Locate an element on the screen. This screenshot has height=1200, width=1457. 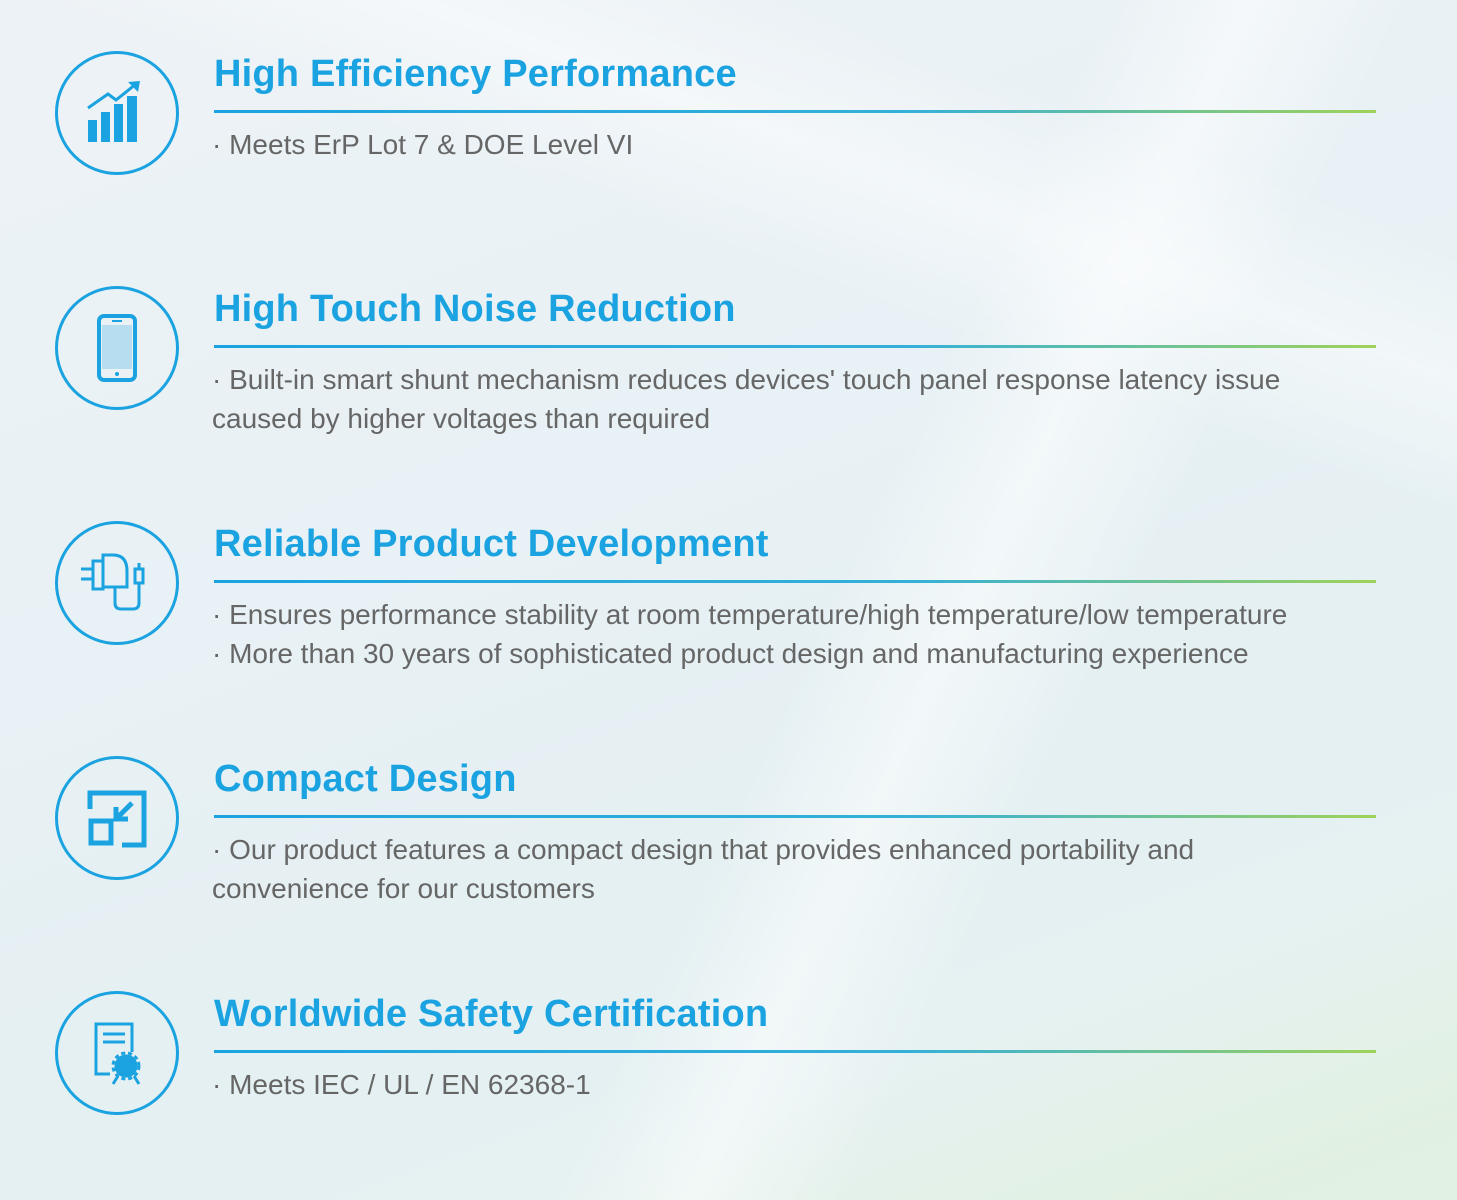
feature-bullet: · Meets IEC / UL / EN 62368-1 is located at coordinates (401, 1084).